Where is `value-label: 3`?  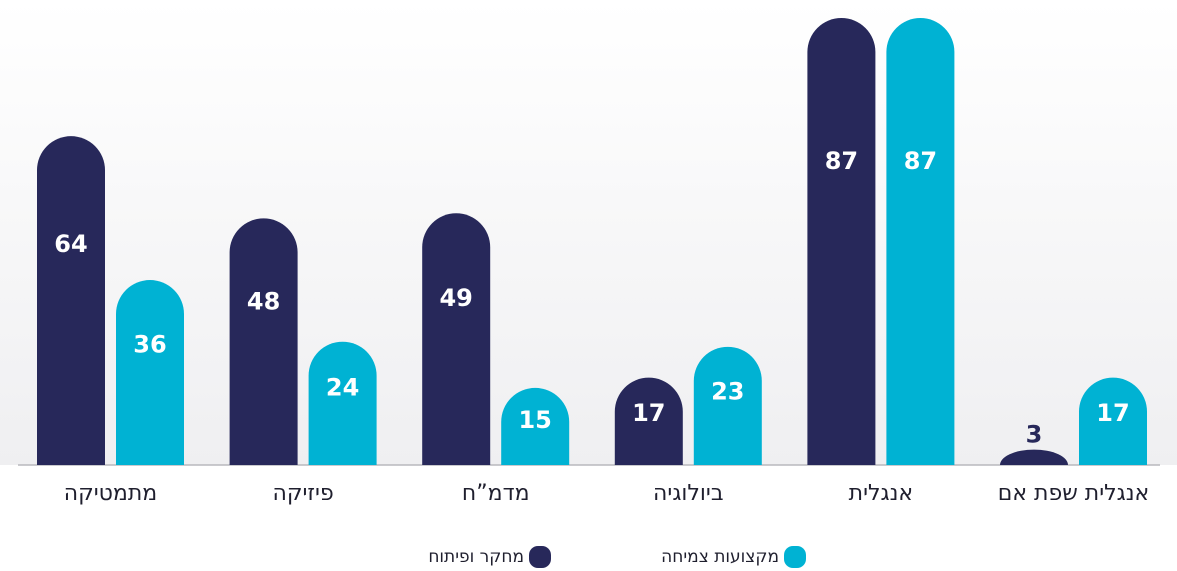 value-label: 3 is located at coordinates (1034, 435).